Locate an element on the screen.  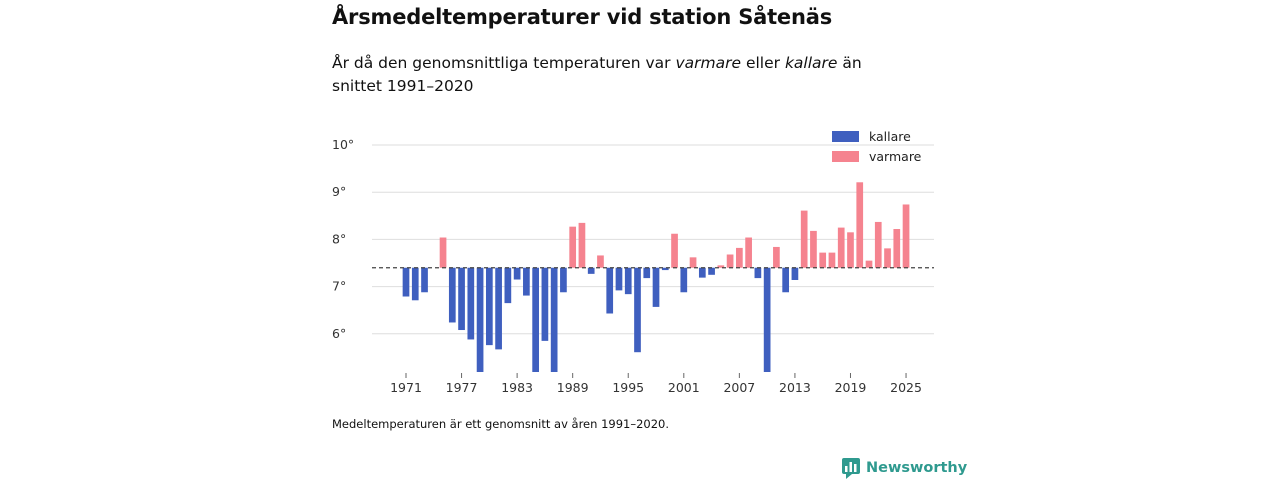
bar-1972 is located at coordinates (415, 284).